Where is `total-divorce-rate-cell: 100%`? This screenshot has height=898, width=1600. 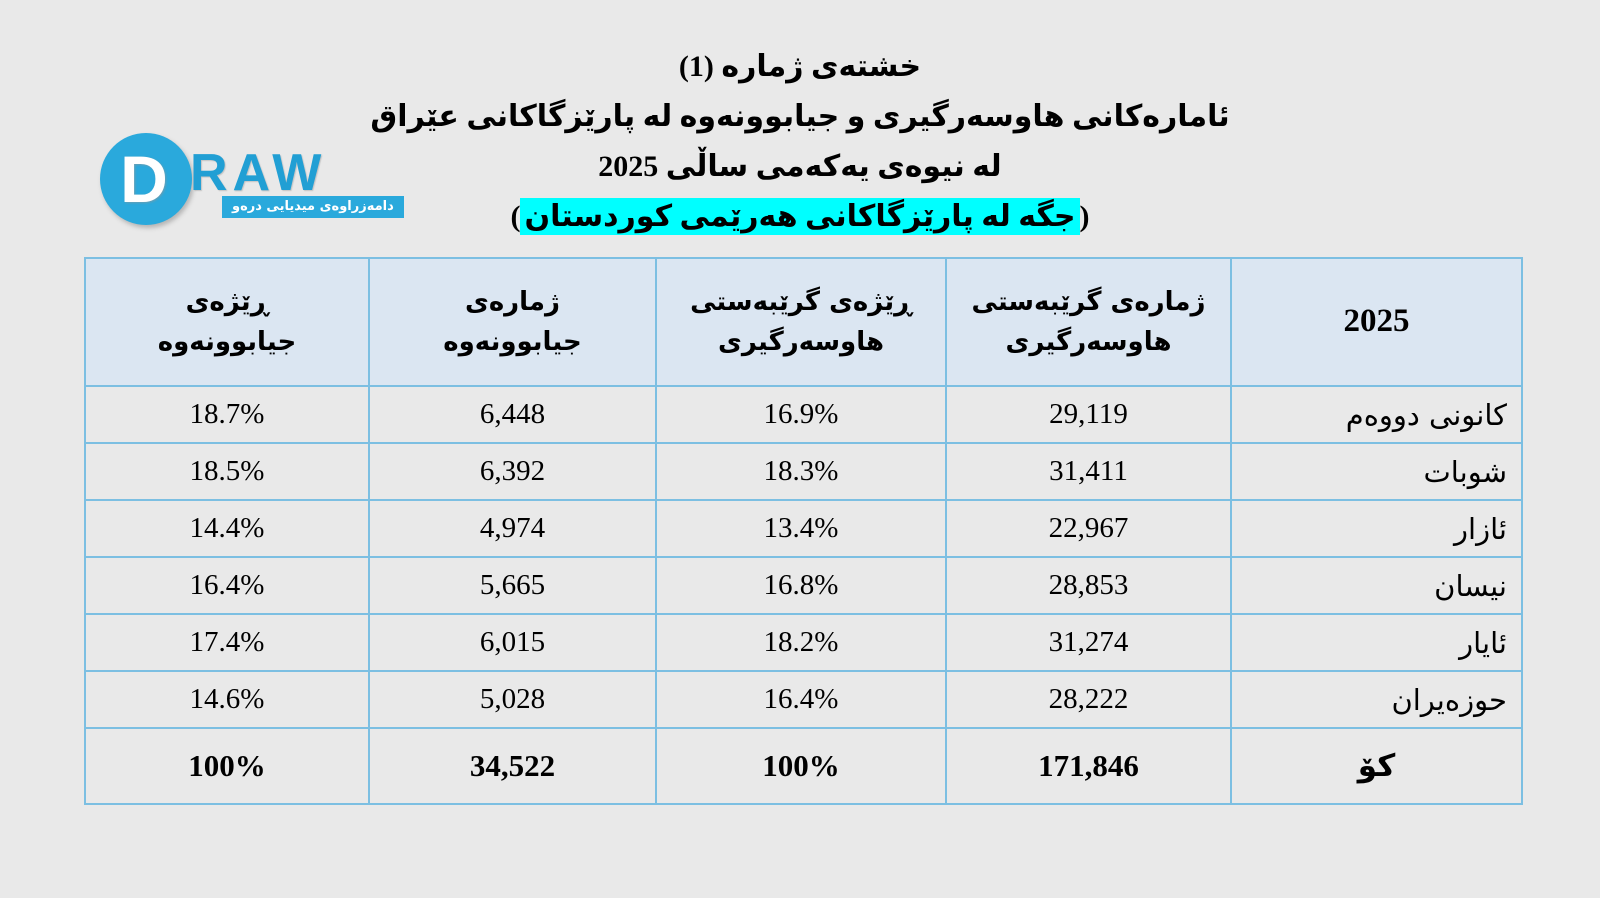 total-divorce-rate-cell: 100% is located at coordinates (227, 766).